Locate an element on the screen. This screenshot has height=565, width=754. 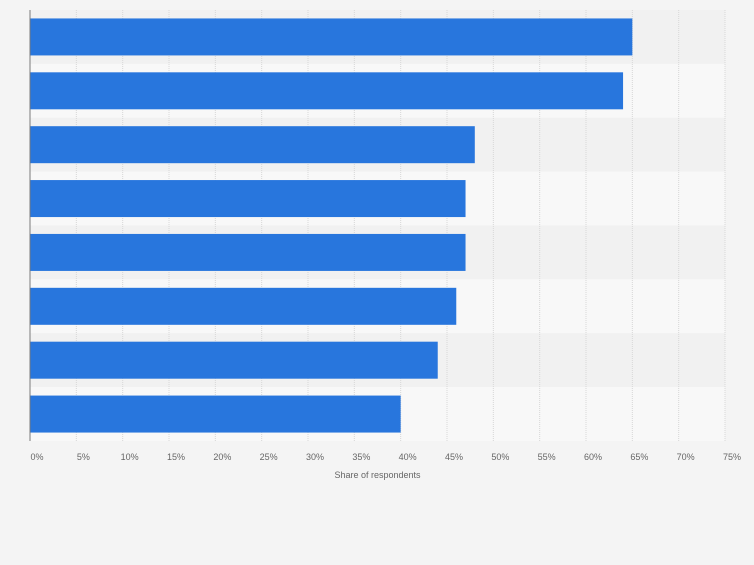
x-tick-label: 0% is located at coordinates (36, 457).